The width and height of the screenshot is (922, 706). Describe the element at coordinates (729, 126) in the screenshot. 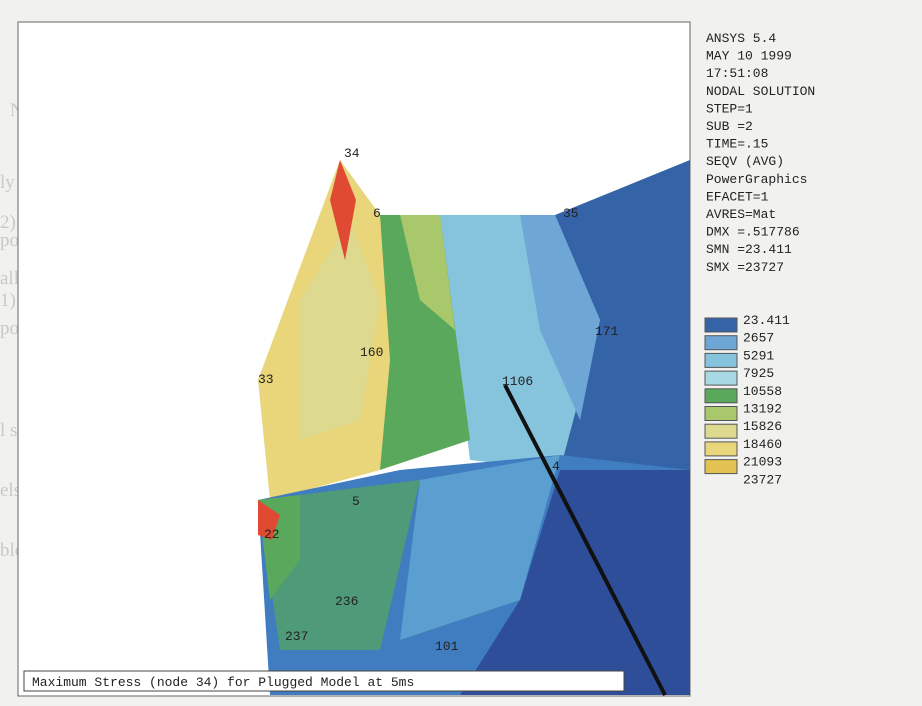

I see `info-line: SUB =2` at that location.